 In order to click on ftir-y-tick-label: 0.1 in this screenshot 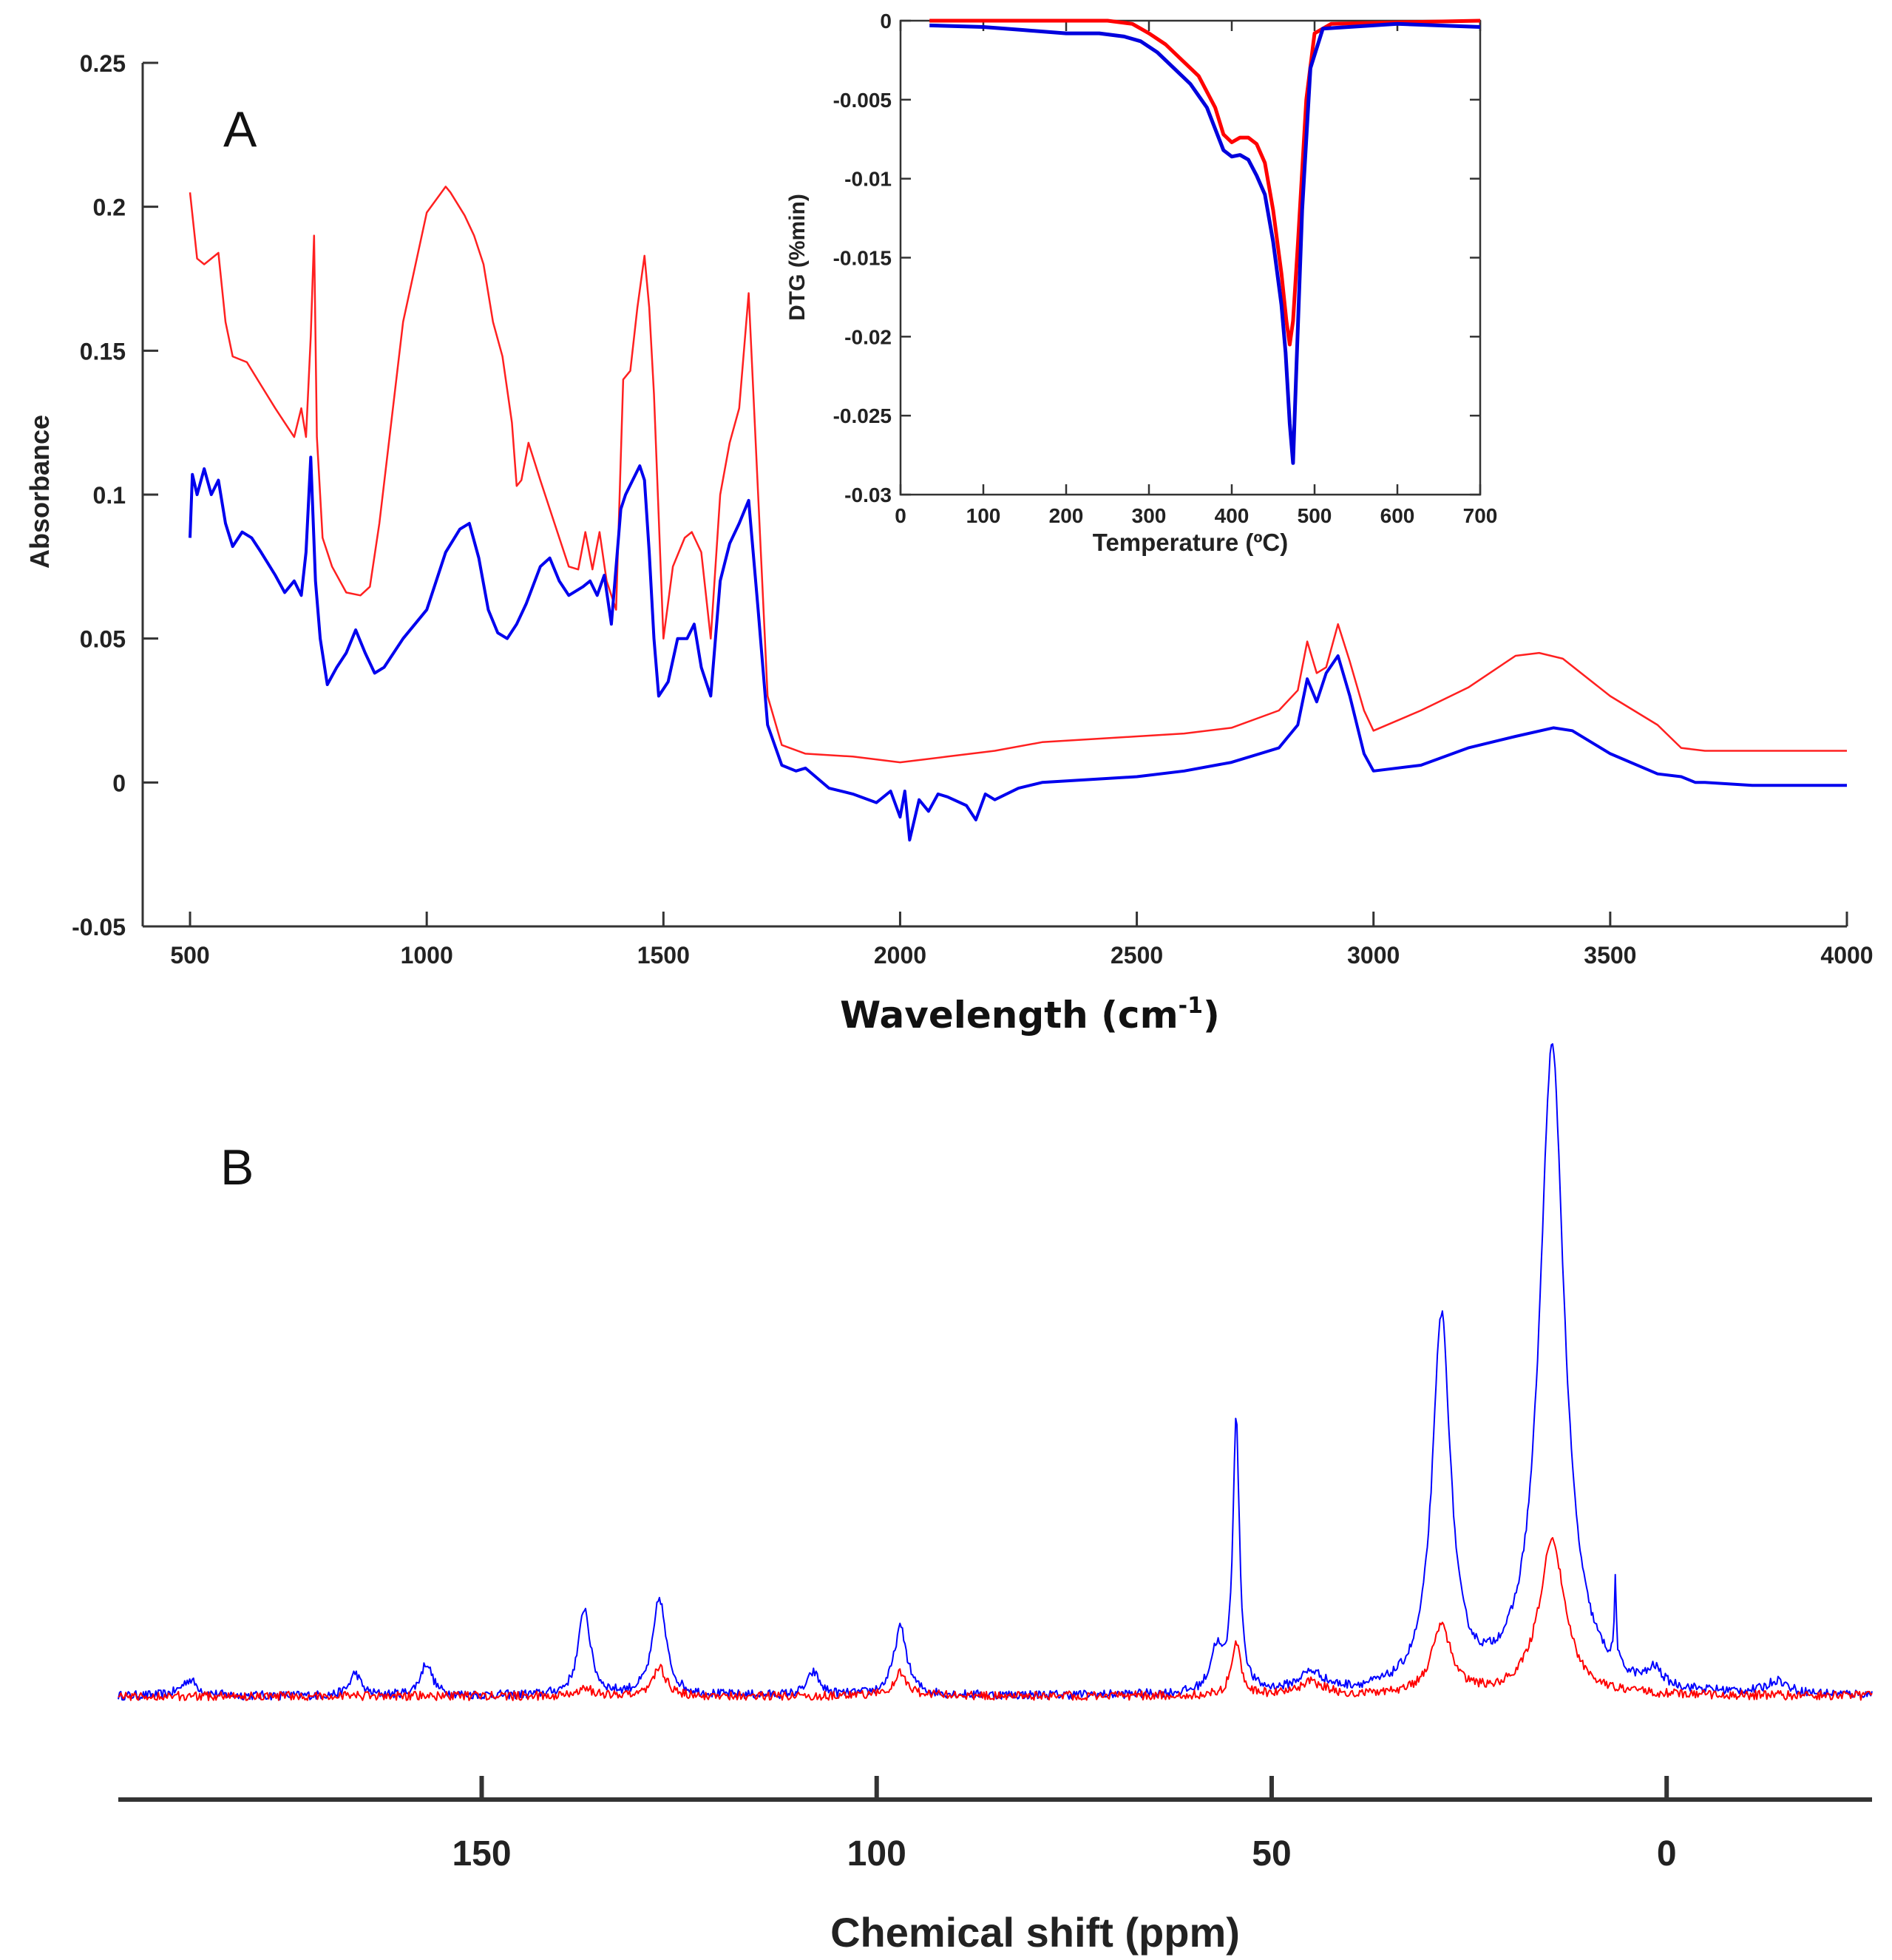, I will do `click(109, 495)`.